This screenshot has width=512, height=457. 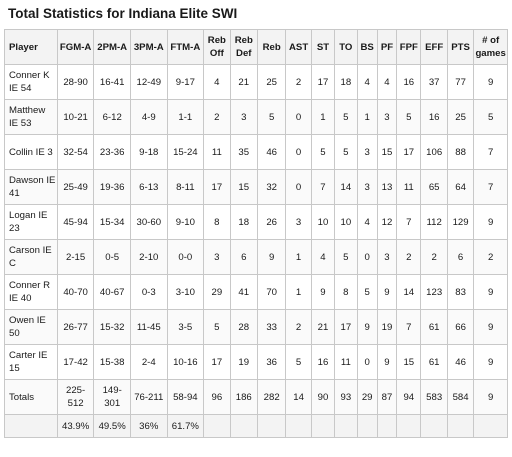 What do you see at coordinates (148, 187) in the screenshot?
I see `stat-cell: 6-13` at bounding box center [148, 187].